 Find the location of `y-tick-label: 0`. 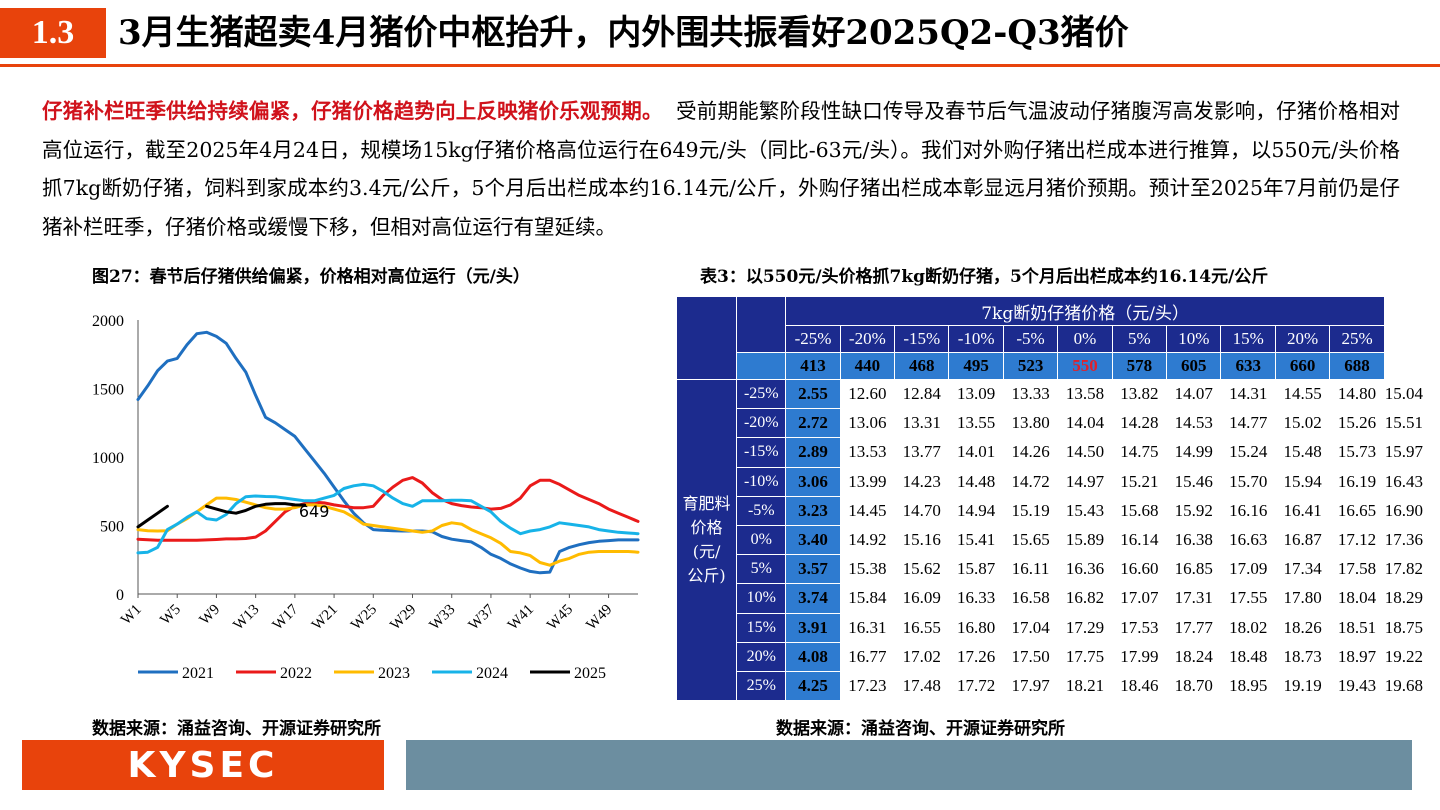

y-tick-label: 0 is located at coordinates (120, 595).